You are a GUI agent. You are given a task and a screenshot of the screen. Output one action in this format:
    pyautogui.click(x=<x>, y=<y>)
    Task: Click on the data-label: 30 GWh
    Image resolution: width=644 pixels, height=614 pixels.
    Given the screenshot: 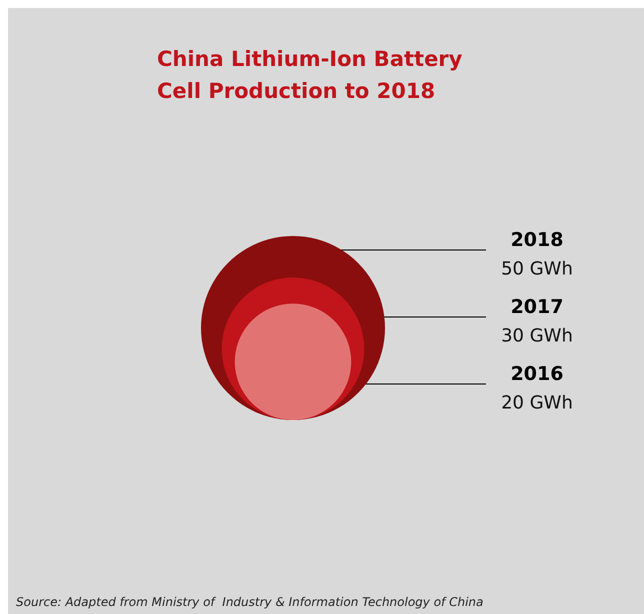 What is the action you would take?
    pyautogui.click(x=537, y=336)
    